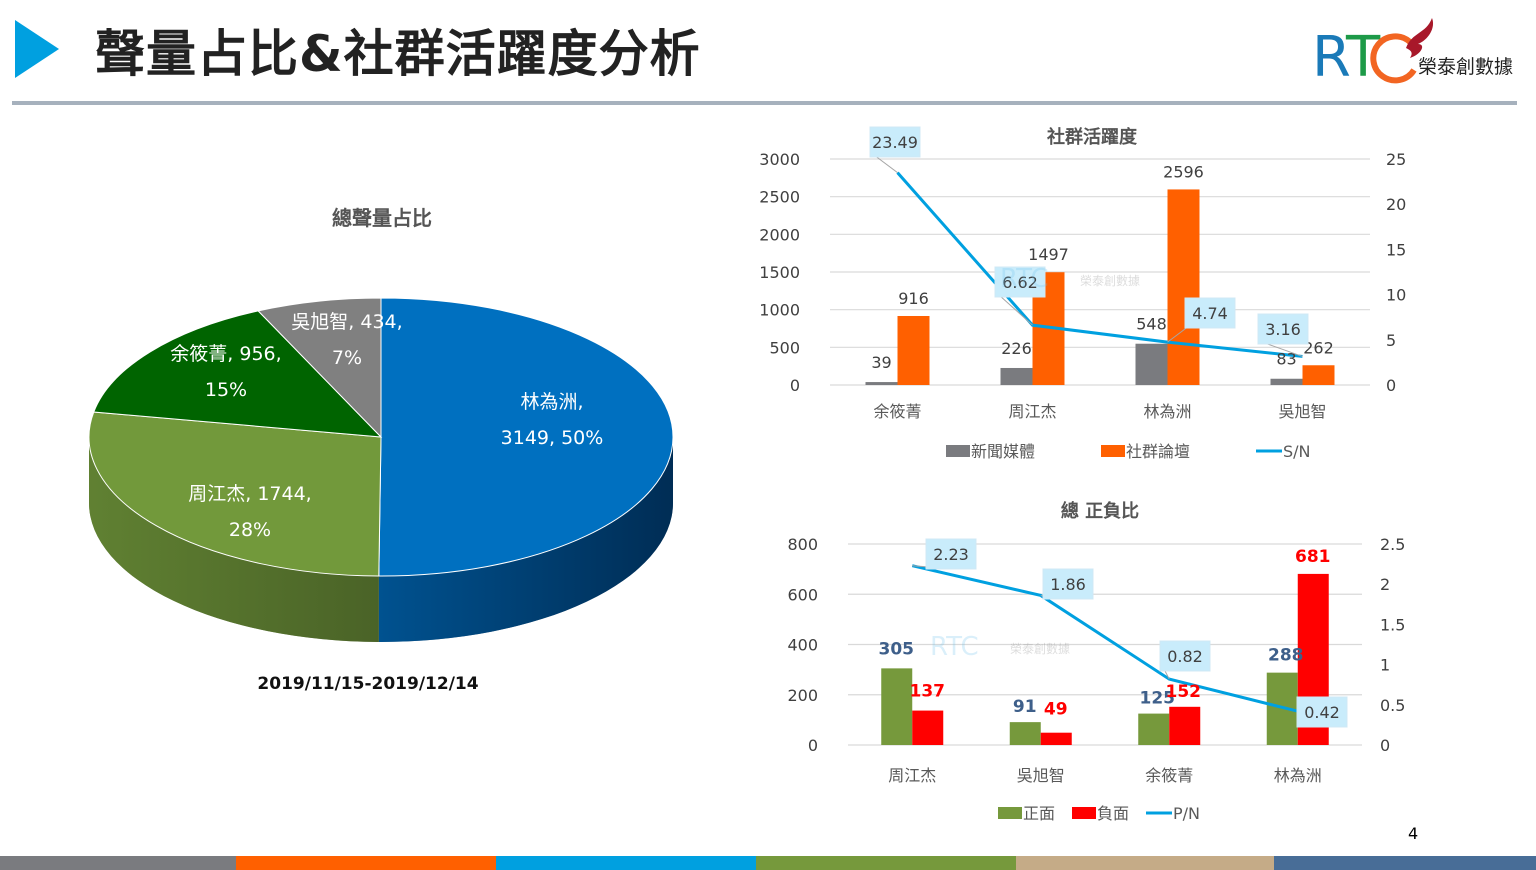 The height and width of the screenshot is (870, 1536). Describe the element at coordinates (1313, 557) in the screenshot. I see `bar-value-label: 681` at that location.